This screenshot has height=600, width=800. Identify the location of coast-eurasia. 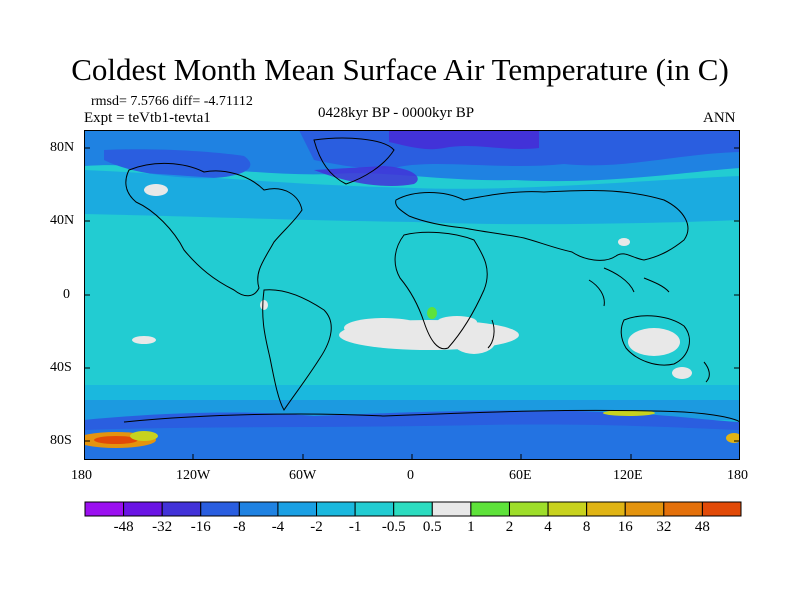
(542, 225).